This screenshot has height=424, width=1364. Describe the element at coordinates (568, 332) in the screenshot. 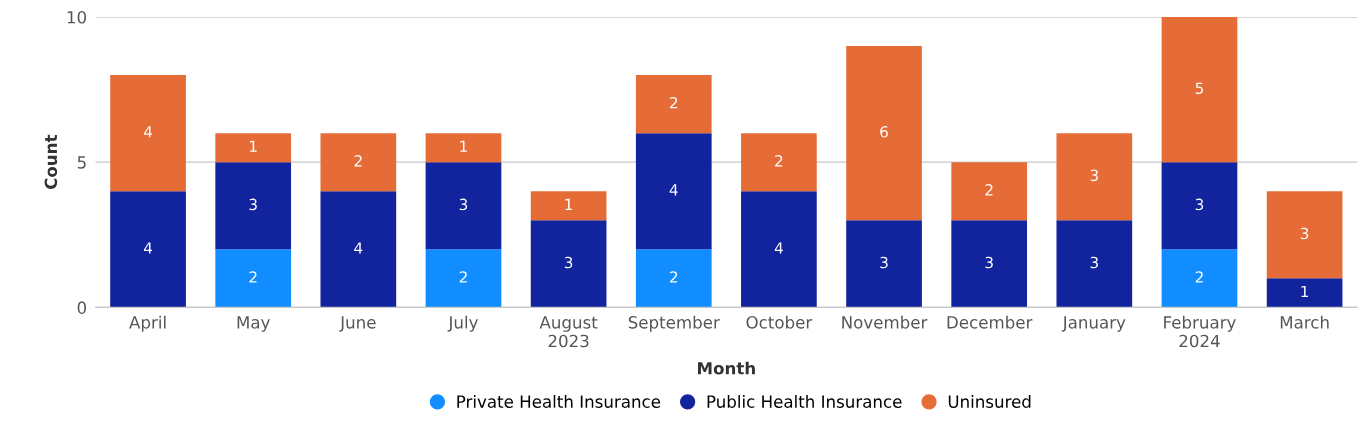

I see `x-tick-label: August 2023` at that location.